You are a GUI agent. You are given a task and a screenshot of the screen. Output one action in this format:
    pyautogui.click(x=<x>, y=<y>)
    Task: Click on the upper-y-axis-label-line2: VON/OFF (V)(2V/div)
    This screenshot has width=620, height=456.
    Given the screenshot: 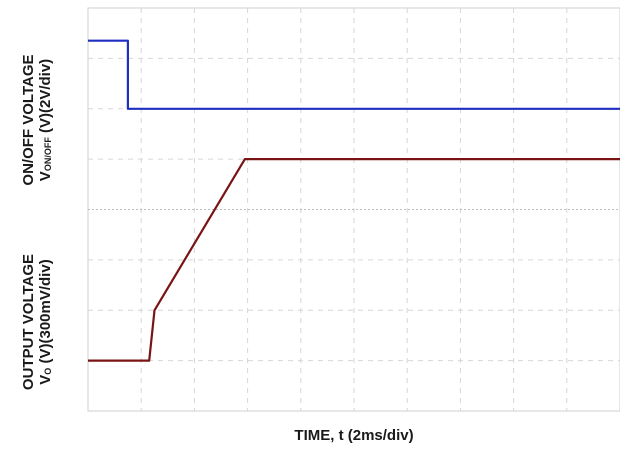 What is the action you would take?
    pyautogui.click(x=45, y=120)
    